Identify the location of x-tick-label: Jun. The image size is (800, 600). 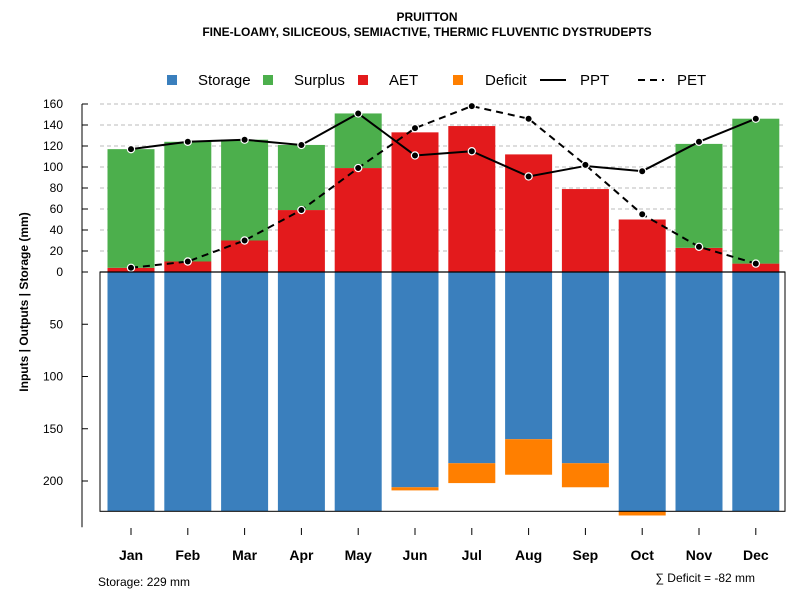
(415, 555).